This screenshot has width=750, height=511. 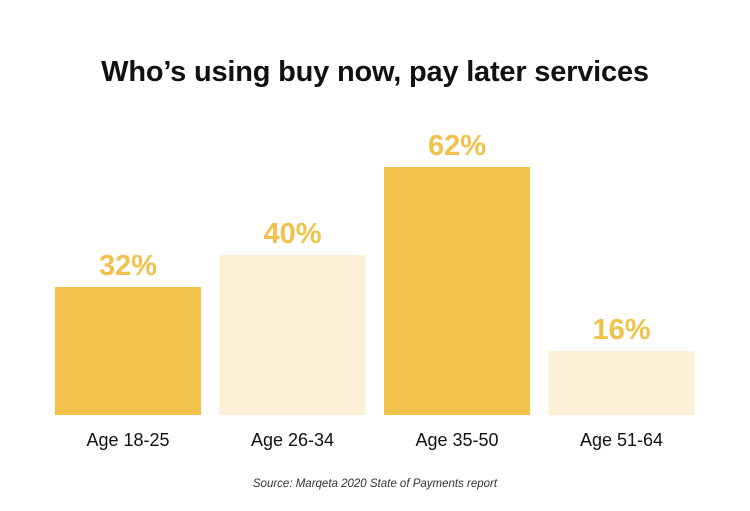 I want to click on x-tick-label: Age 26-34, so click(x=292, y=440).